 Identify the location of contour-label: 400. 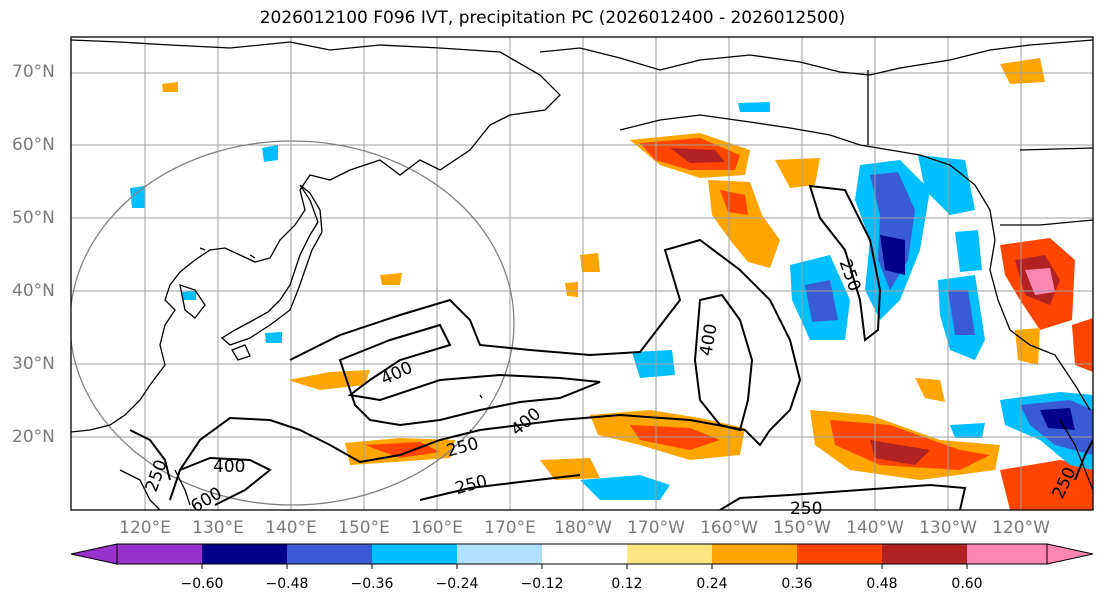
(229, 467).